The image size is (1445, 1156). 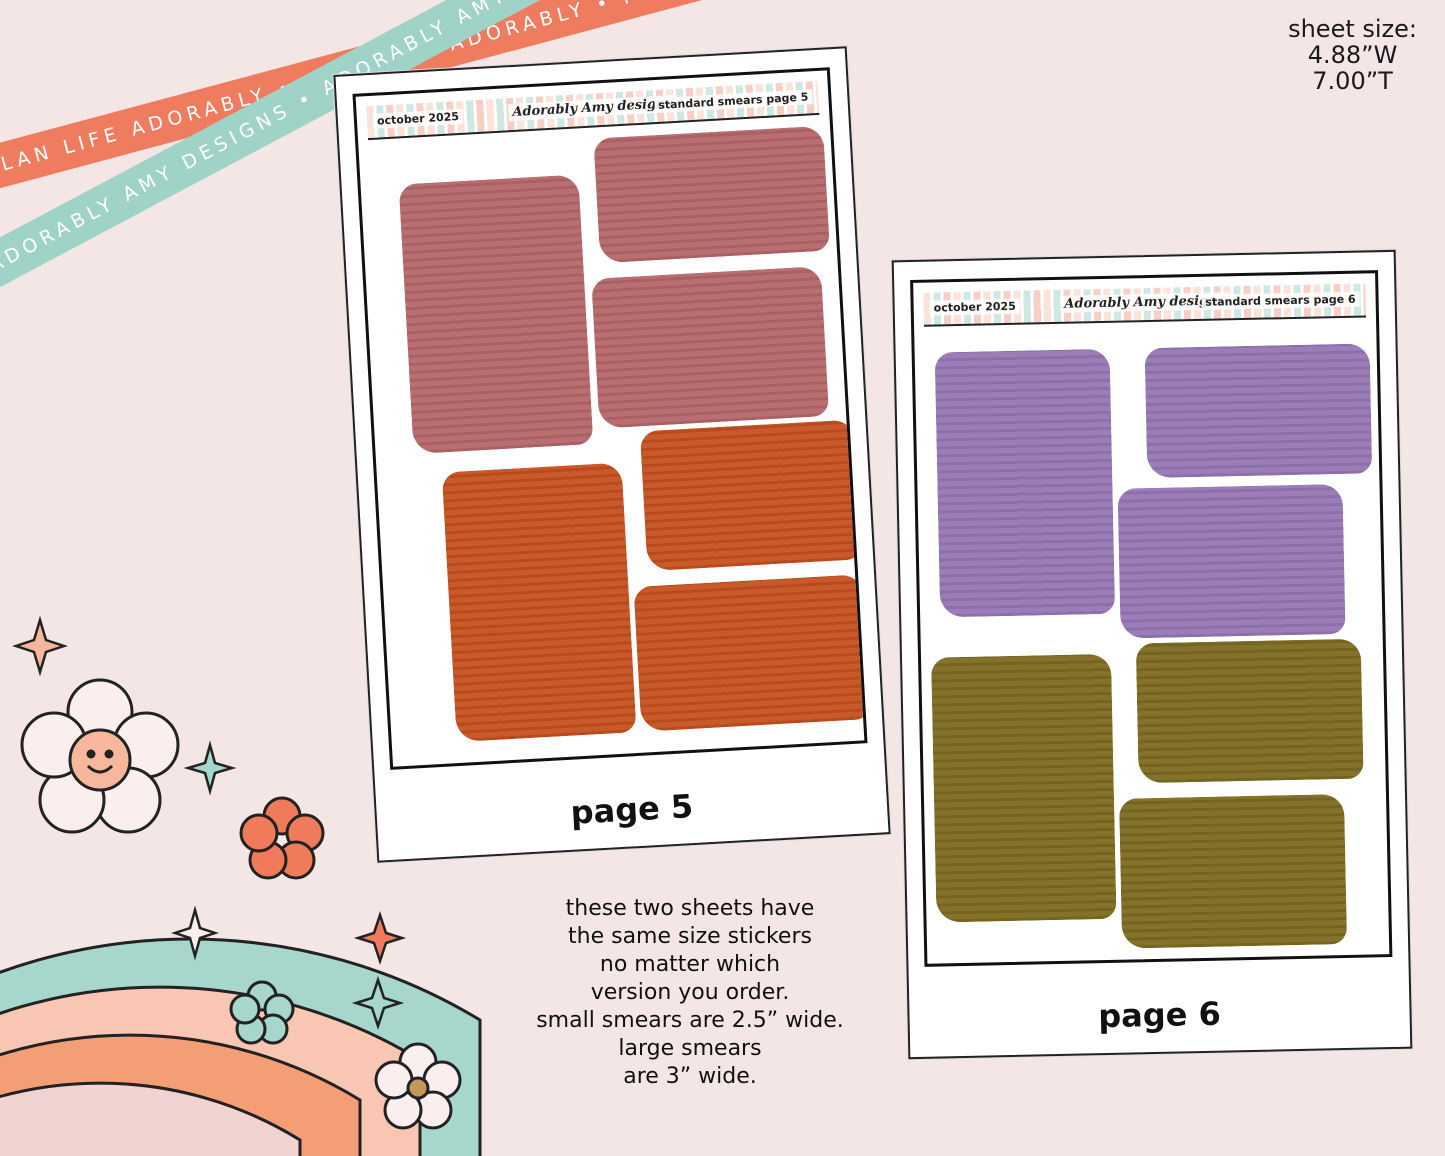 What do you see at coordinates (733, 101) in the screenshot?
I see `sheet-title: standard smears page 5` at bounding box center [733, 101].